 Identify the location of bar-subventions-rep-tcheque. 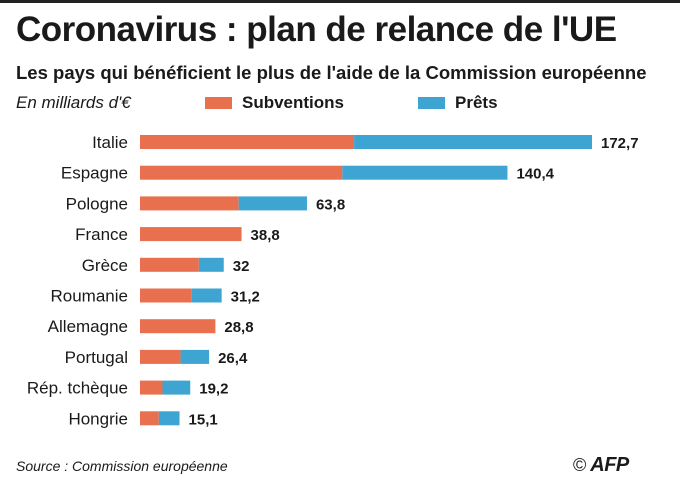
(151, 387).